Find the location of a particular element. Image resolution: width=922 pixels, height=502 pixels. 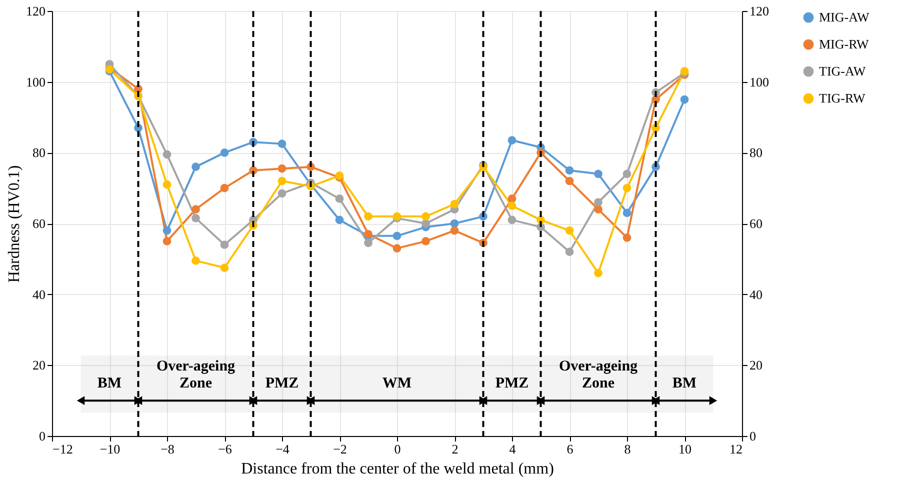

legend-label: MIG-AW is located at coordinates (844, 17).